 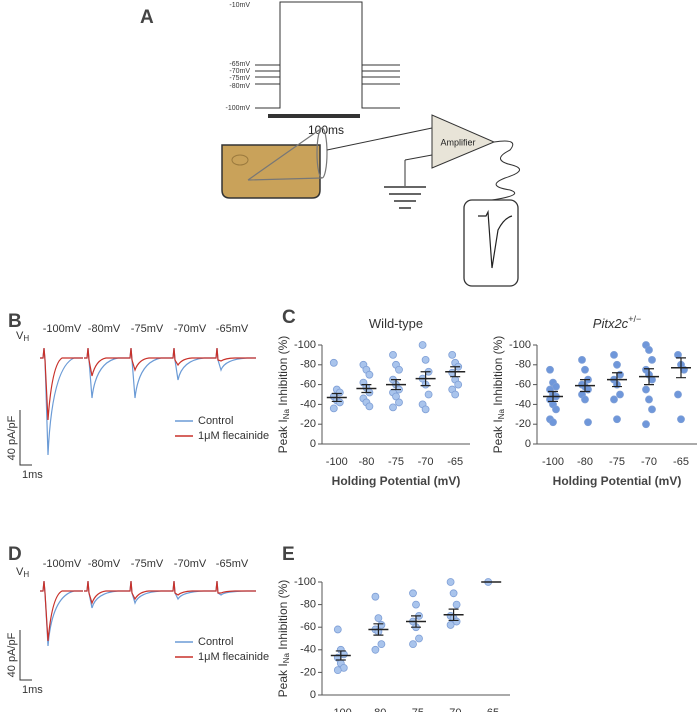 What do you see at coordinates (288, 554) in the screenshot?
I see `panel-label: E` at bounding box center [288, 554].